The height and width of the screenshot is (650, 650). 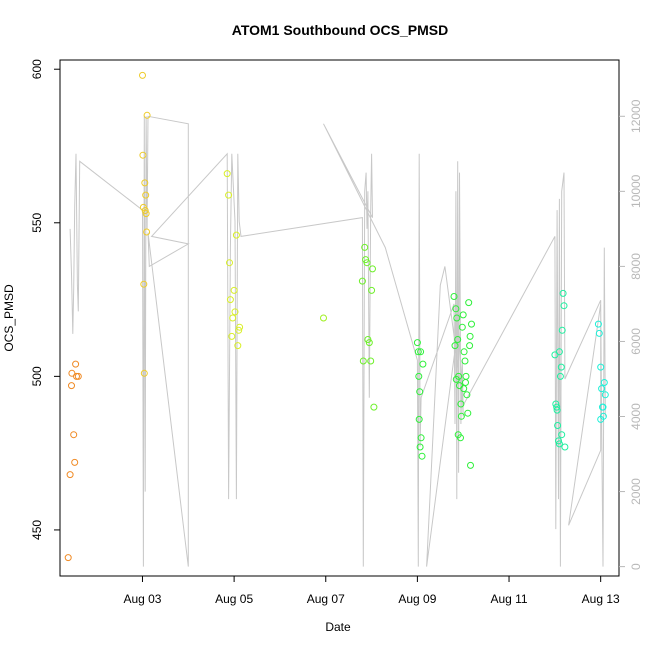 I want to click on x-tick-label: Aug 09, so click(x=417, y=599).